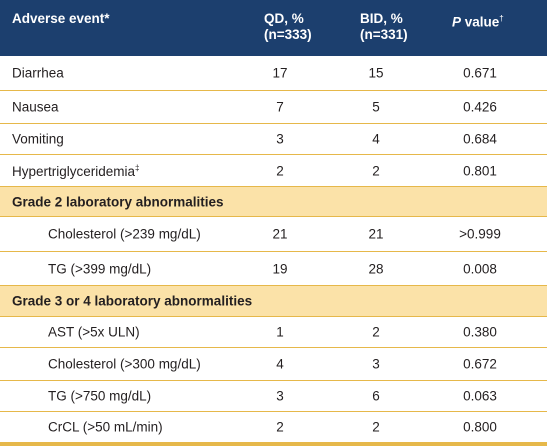 The width and height of the screenshot is (547, 447). Describe the element at coordinates (273, 107) in the screenshot. I see `table-row: Nausea 7 5 0.426` at that location.